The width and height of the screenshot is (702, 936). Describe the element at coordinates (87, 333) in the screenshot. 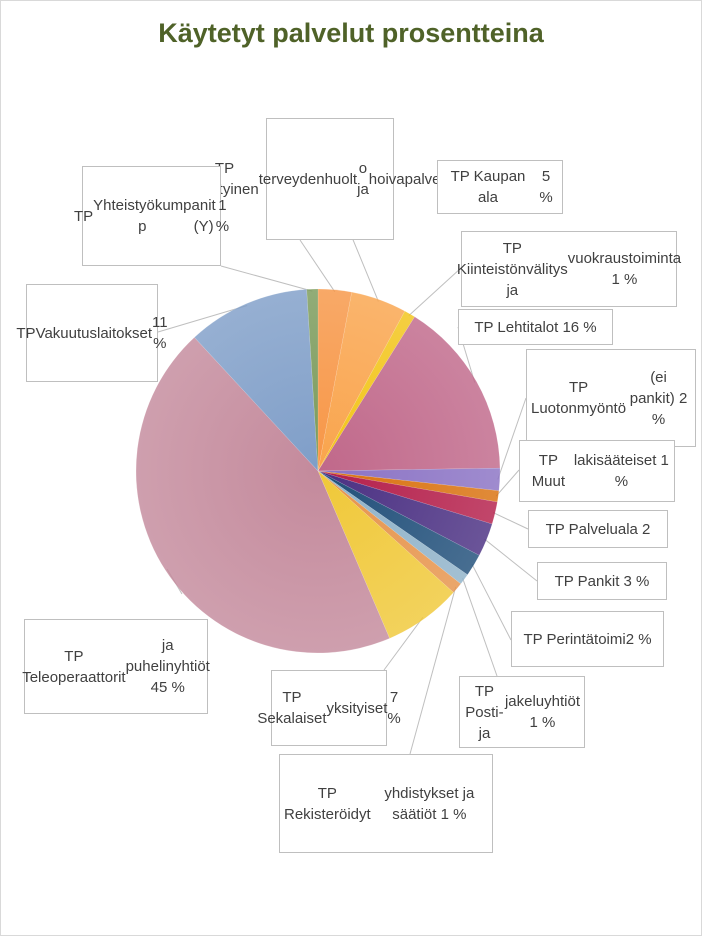

I see `label-vakuutus-line-2: Vakuutuslaitoks` at that location.